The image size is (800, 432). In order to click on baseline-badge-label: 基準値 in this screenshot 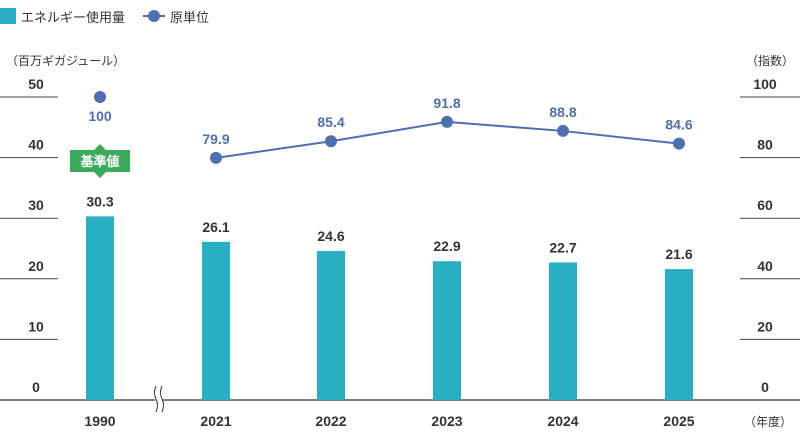, I will do `click(99, 162)`.